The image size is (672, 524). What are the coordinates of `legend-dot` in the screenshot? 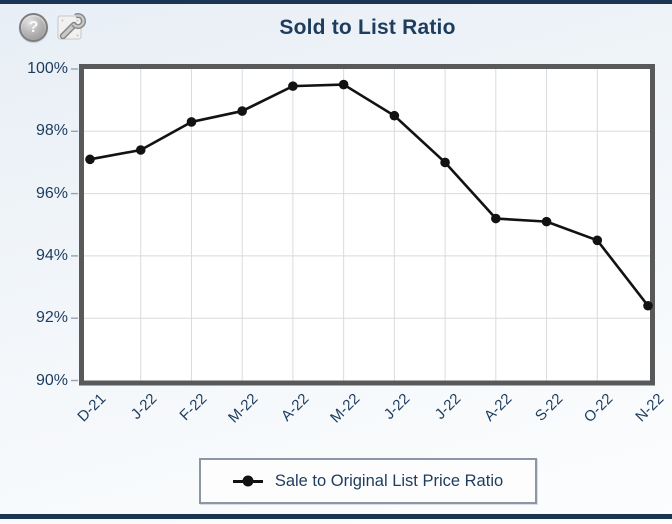 It's located at (248, 481).